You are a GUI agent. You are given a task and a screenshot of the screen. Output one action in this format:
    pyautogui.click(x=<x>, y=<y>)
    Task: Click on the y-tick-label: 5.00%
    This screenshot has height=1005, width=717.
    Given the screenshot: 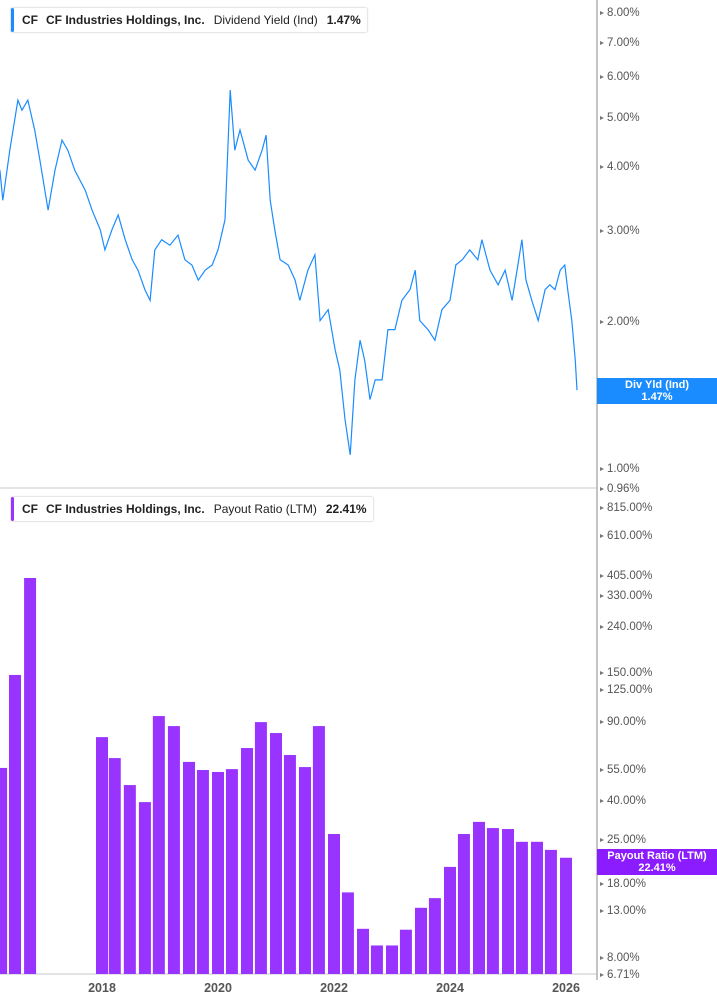 What is the action you would take?
    pyautogui.click(x=620, y=117)
    